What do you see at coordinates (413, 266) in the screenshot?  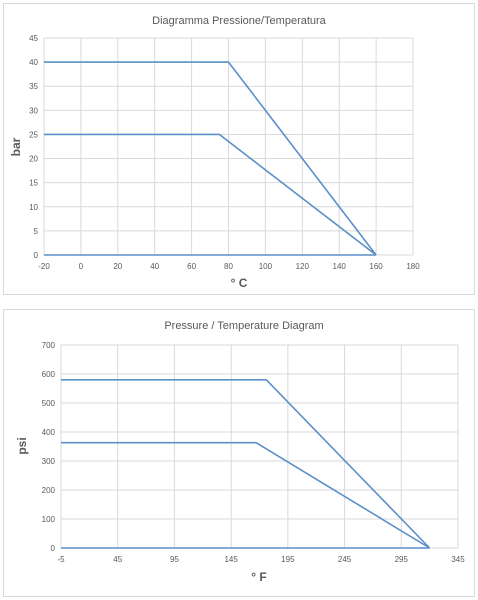 I see `x-tick-label: 180` at bounding box center [413, 266].